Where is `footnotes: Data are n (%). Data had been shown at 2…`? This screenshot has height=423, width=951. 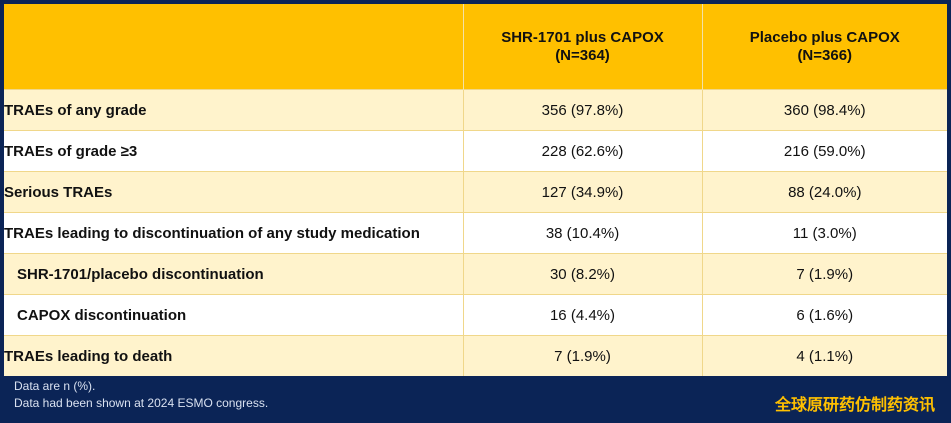 footnotes: Data are n (%). Data had been shown at 2… is located at coordinates (141, 395).